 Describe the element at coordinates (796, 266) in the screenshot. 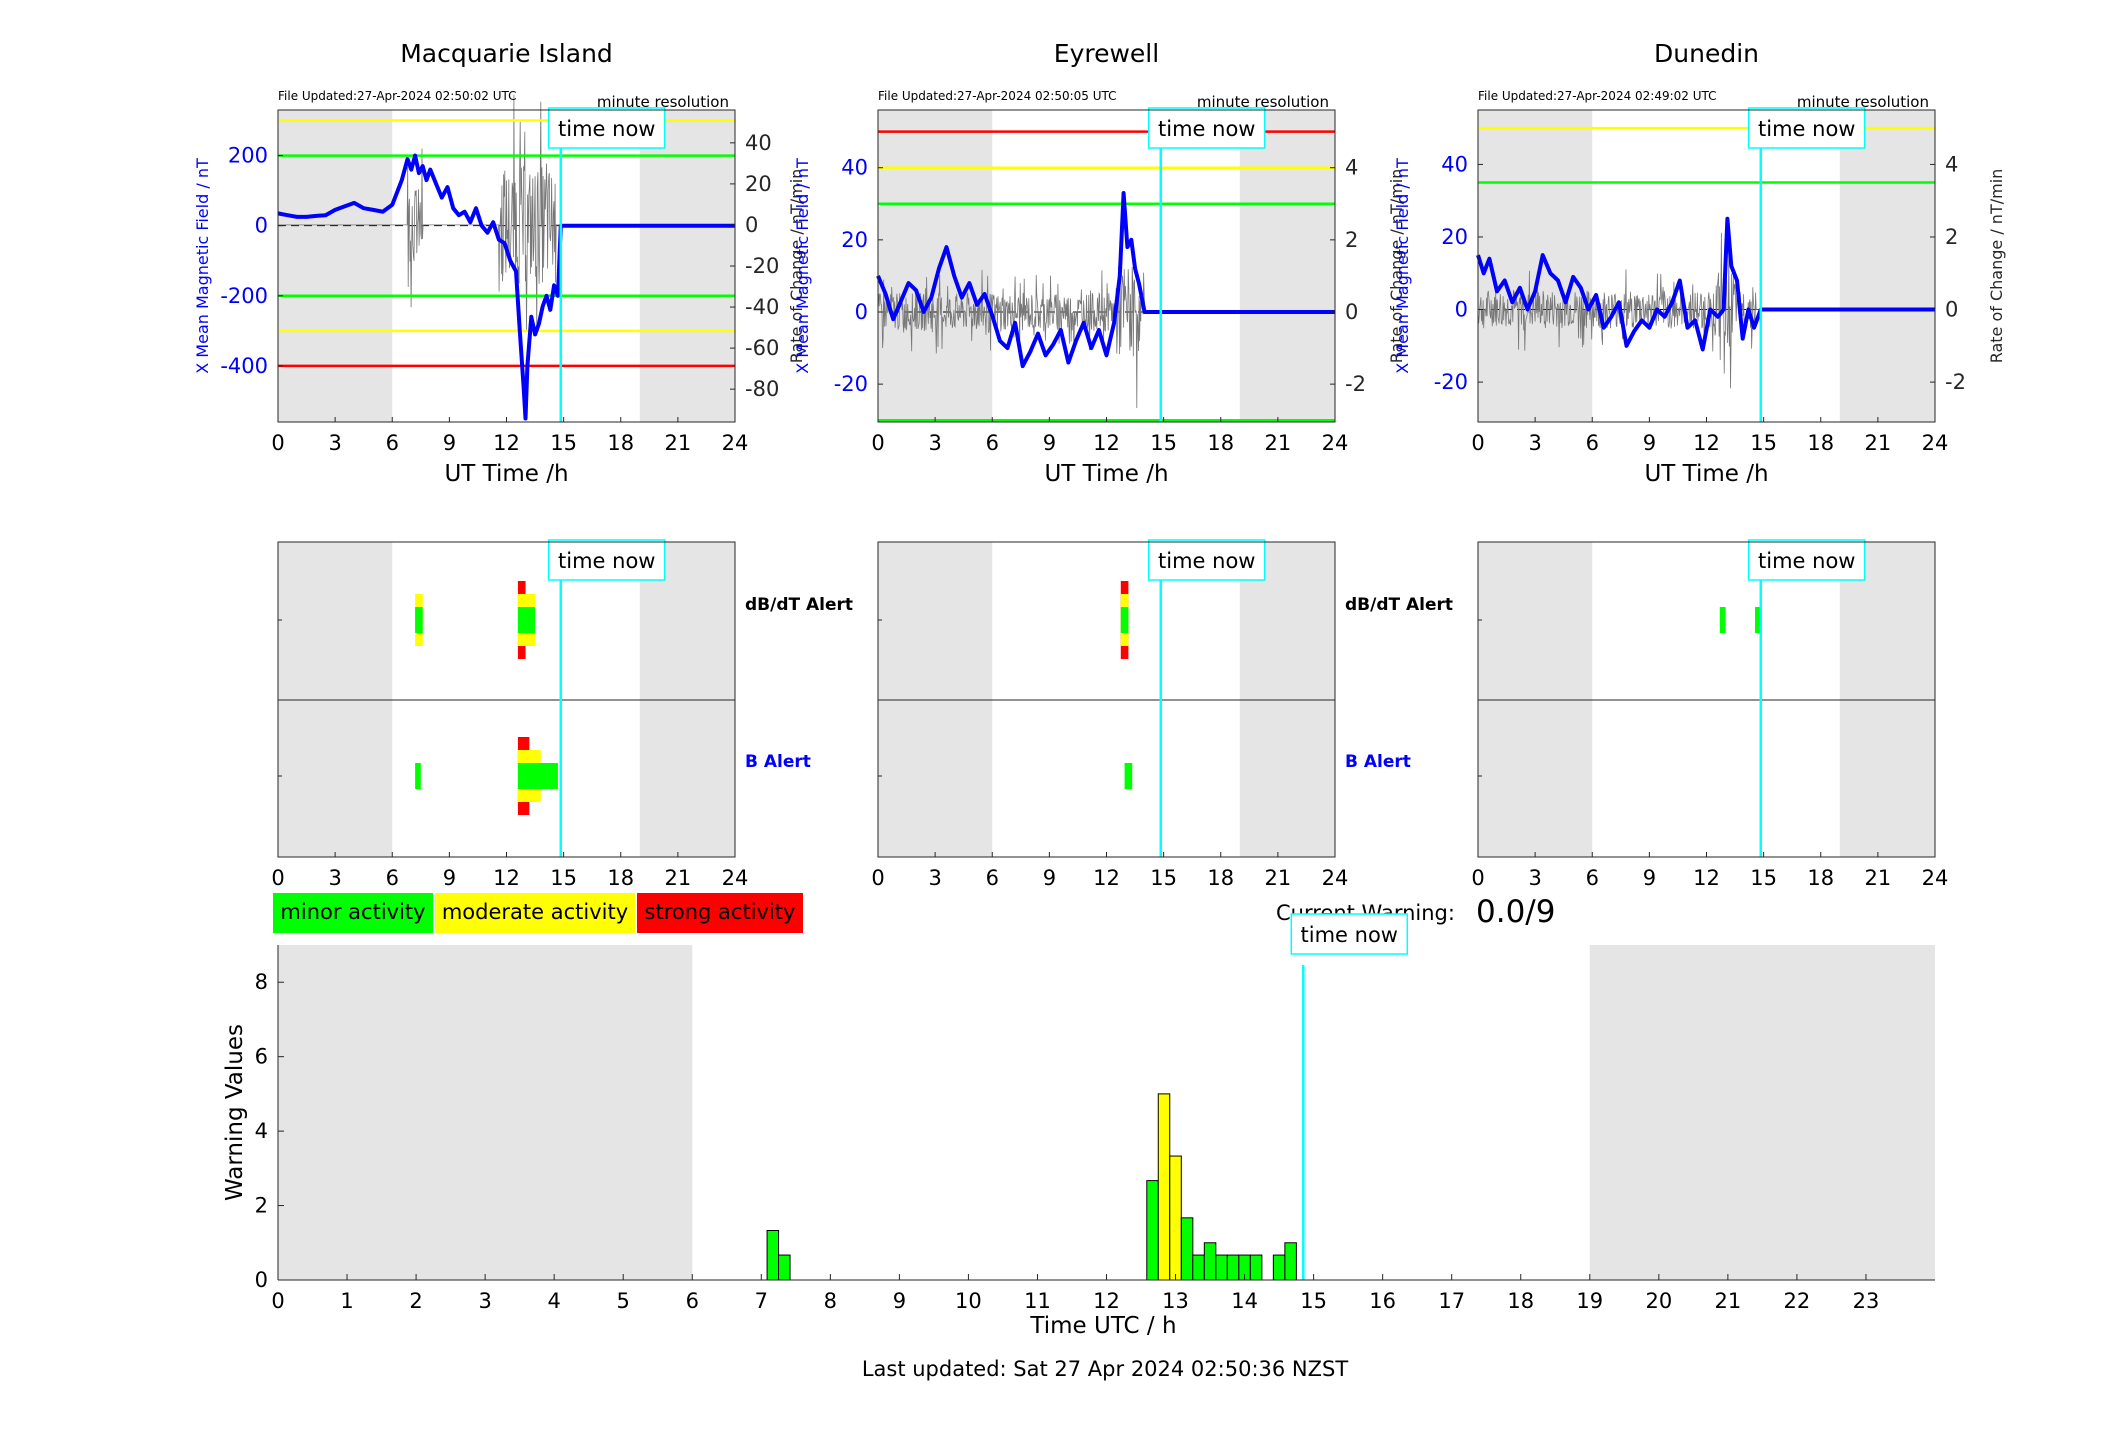

I see `macquarie-island-ylabel-right: Rate of Change / nT/min` at that location.